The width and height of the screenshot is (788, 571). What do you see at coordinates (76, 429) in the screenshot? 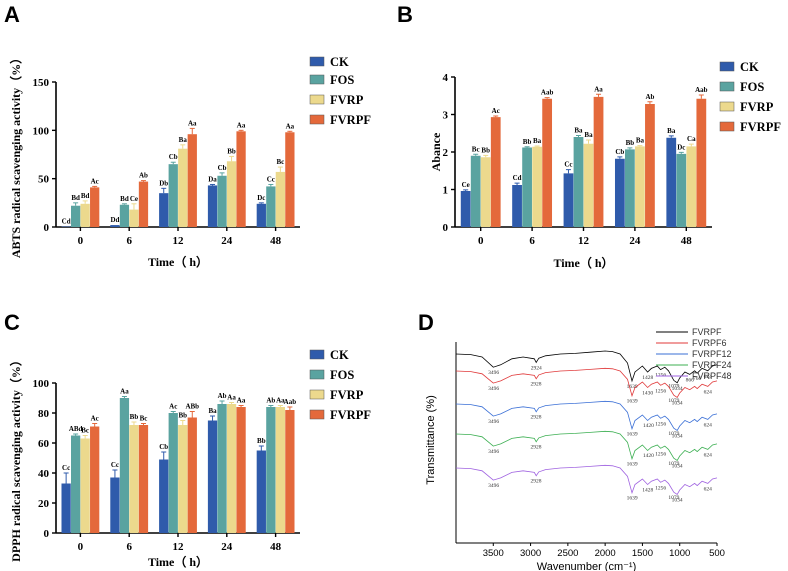
I see `data-label: ABd` at bounding box center [76, 429].